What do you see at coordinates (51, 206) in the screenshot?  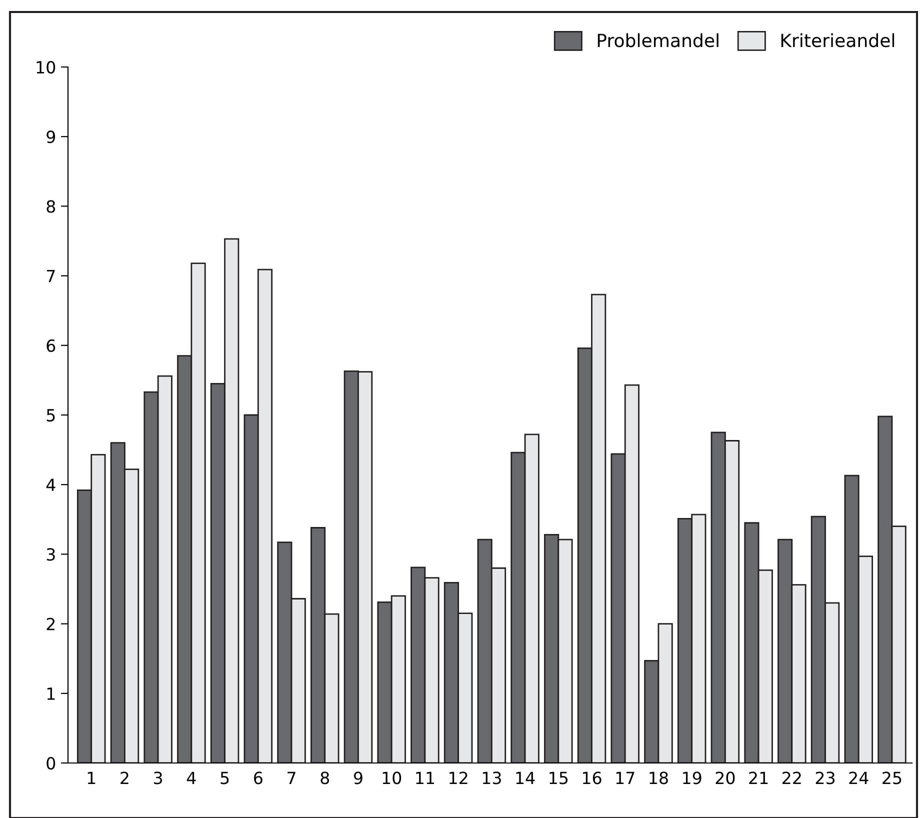 I see `y-tick-label: 8` at bounding box center [51, 206].